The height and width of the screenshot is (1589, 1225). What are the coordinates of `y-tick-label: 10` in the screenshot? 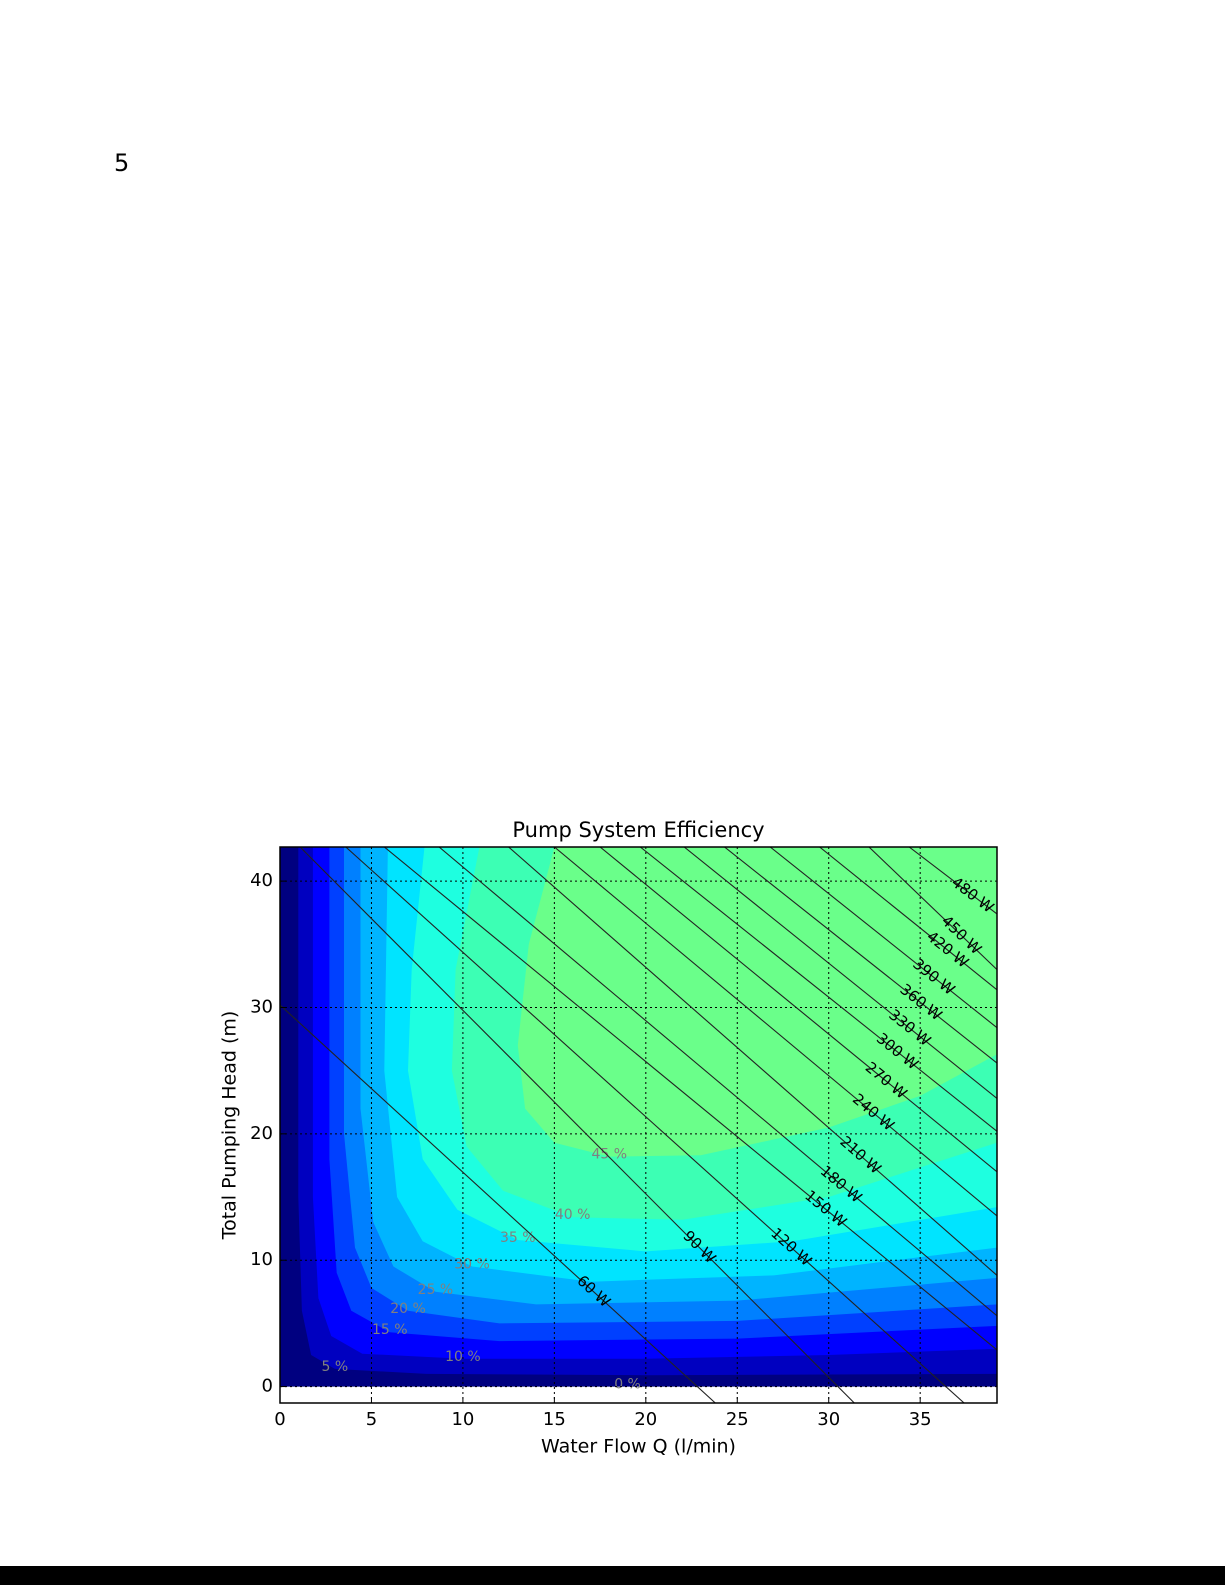 It's located at (261, 1259).